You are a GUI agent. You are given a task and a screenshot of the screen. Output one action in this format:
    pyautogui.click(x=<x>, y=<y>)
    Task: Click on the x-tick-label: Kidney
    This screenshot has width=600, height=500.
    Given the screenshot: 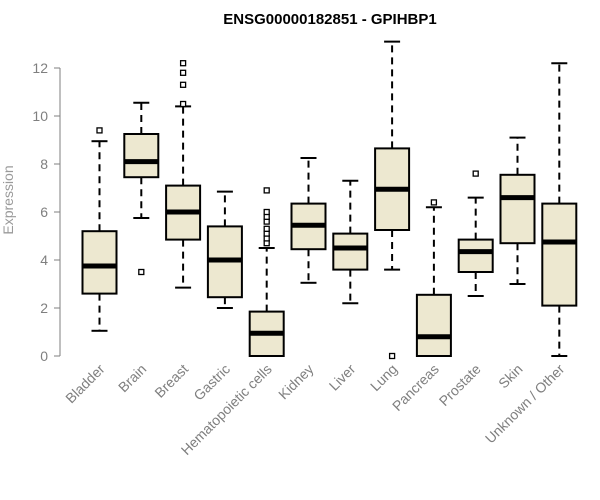 What is the action you would take?
    pyautogui.click(x=296, y=382)
    